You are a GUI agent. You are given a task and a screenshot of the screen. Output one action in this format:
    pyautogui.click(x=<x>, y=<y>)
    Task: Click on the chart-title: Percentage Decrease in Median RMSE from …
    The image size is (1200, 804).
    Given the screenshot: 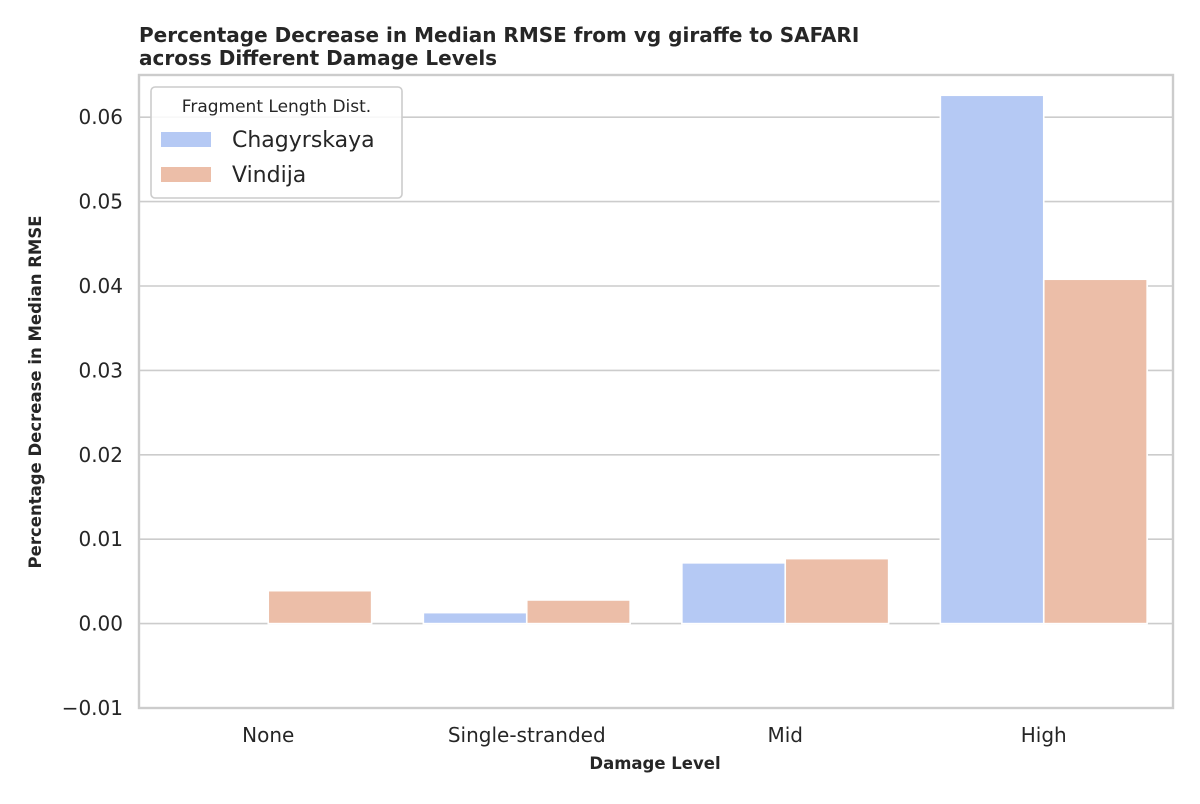 What is the action you would take?
    pyautogui.click(x=499, y=46)
    